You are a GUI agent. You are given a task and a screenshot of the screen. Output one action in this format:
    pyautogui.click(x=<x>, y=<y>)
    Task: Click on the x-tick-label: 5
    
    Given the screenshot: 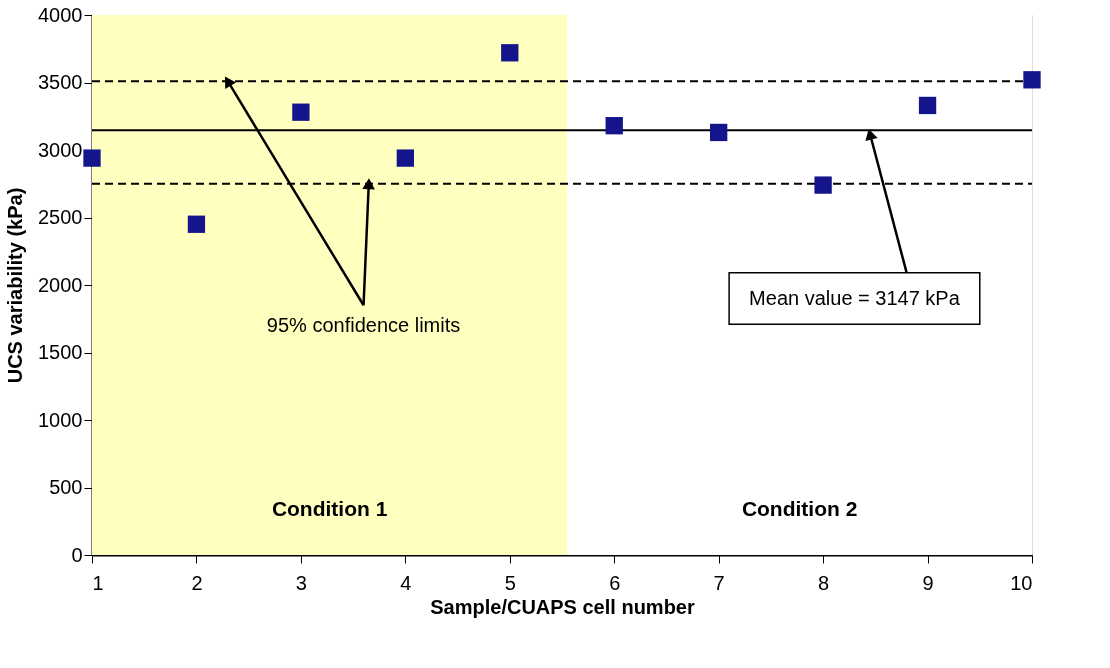 What is the action you would take?
    pyautogui.click(x=510, y=582)
    